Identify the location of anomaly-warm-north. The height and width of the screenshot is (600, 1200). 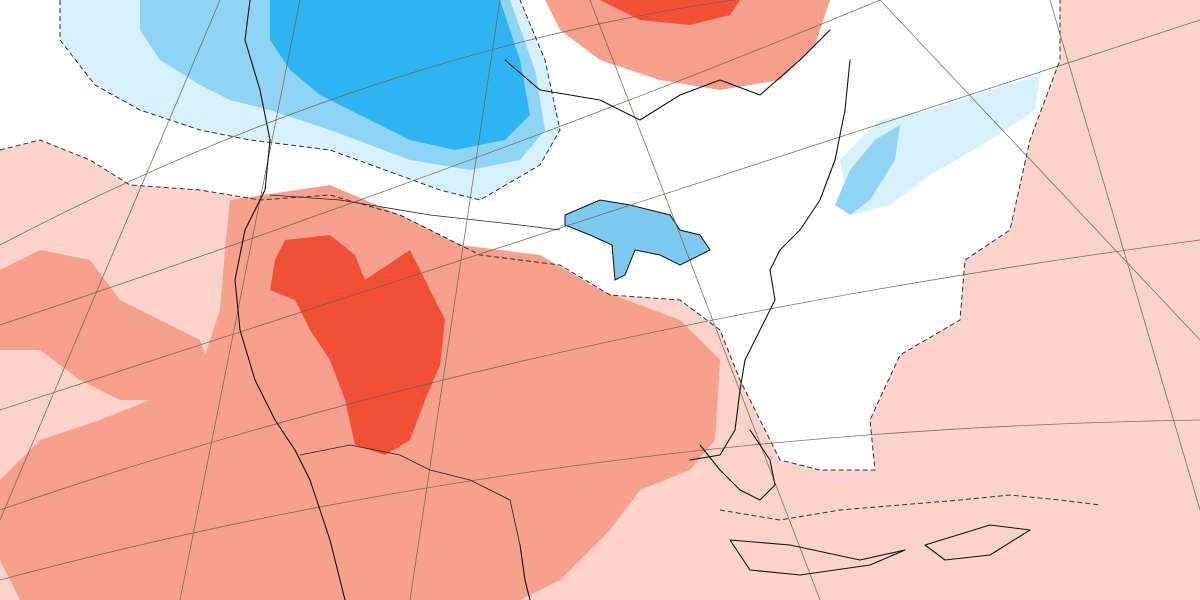
(687, 45).